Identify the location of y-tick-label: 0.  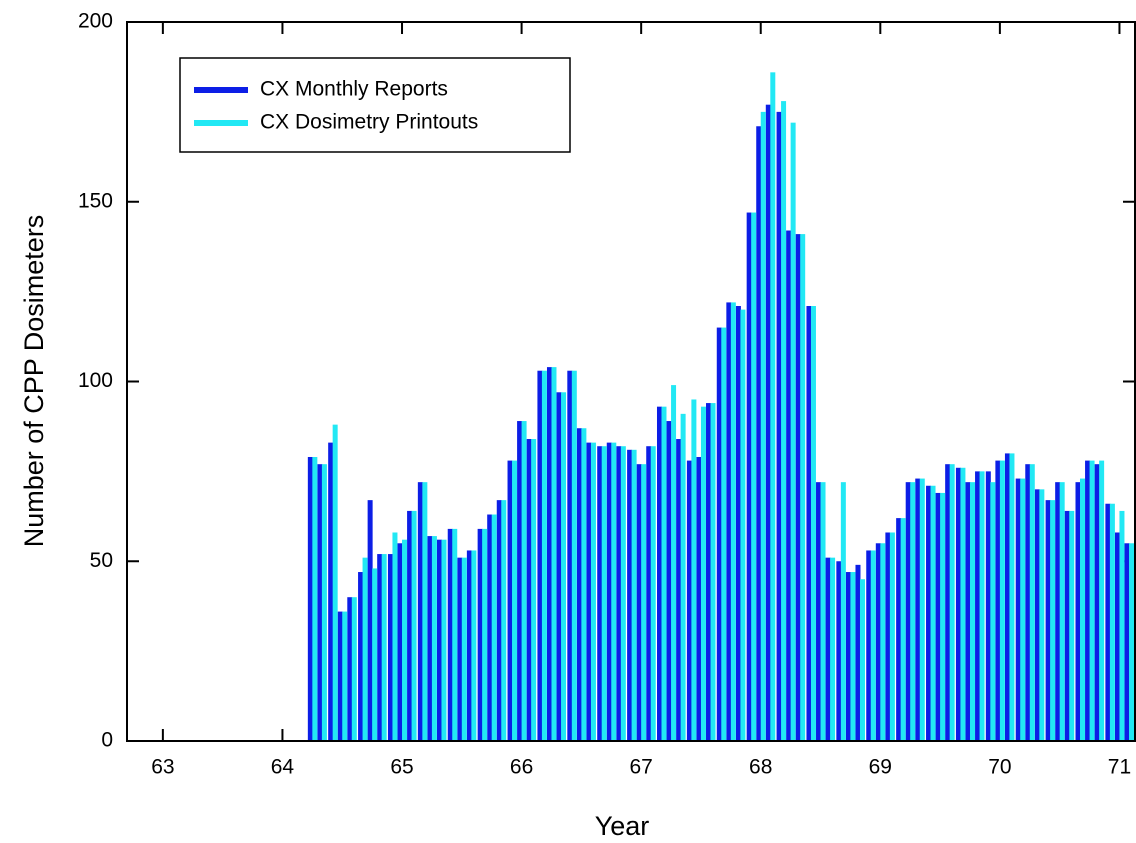
(107, 740).